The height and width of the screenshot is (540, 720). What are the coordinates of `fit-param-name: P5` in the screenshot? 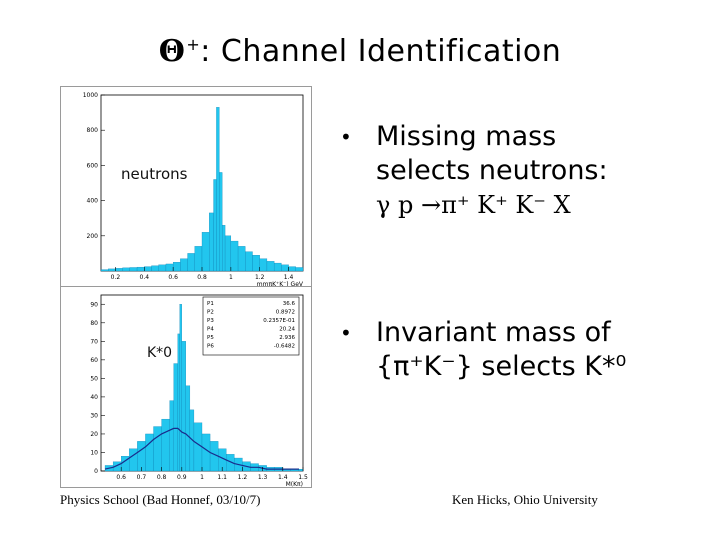 It's located at (210, 338).